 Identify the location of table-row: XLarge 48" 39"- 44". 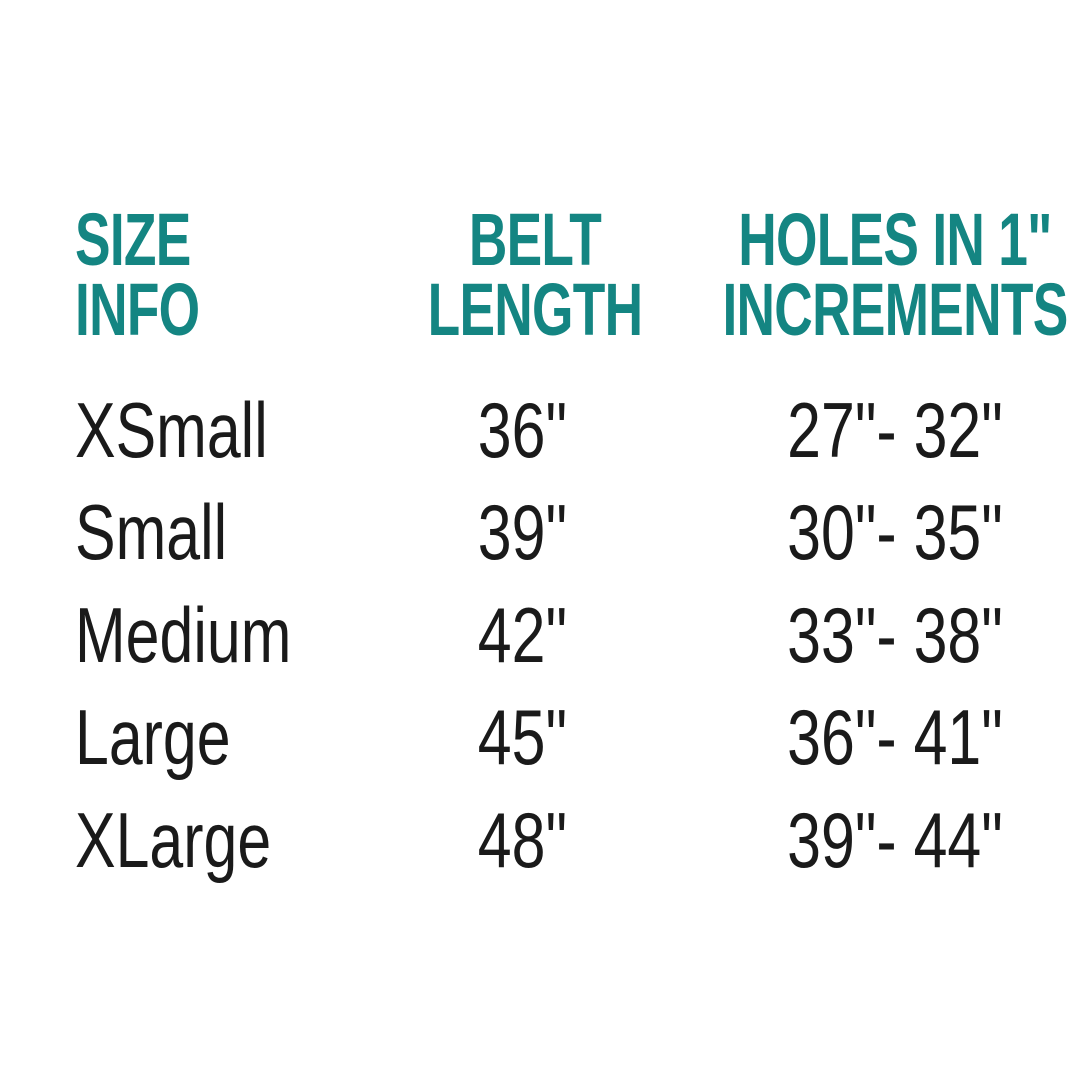
(540, 847).